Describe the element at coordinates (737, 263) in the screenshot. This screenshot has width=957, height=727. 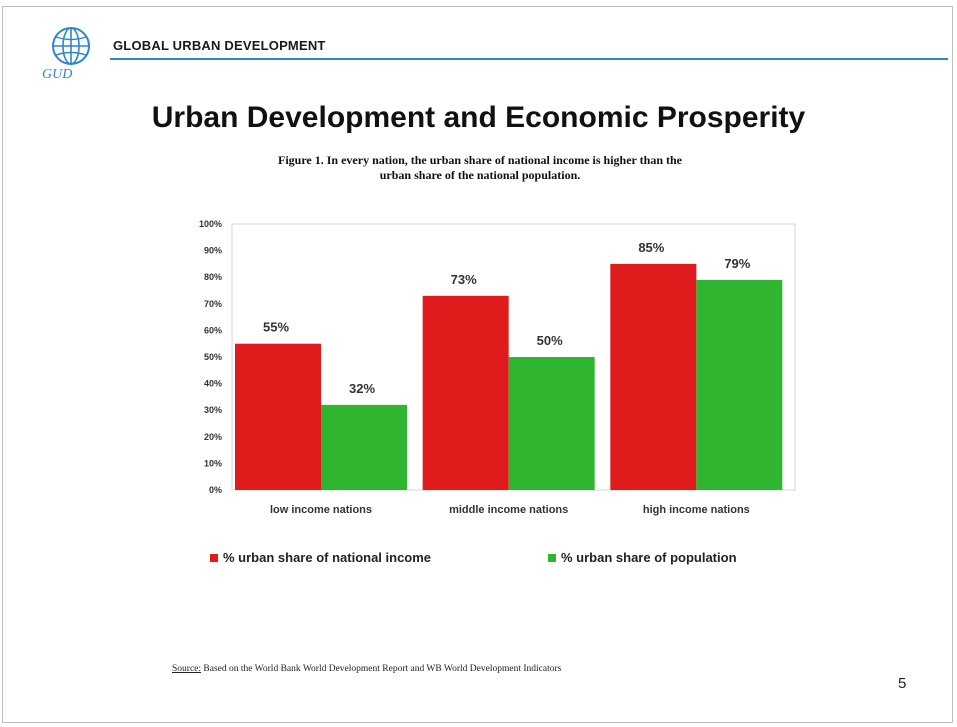
I see `data-label: 79%` at that location.